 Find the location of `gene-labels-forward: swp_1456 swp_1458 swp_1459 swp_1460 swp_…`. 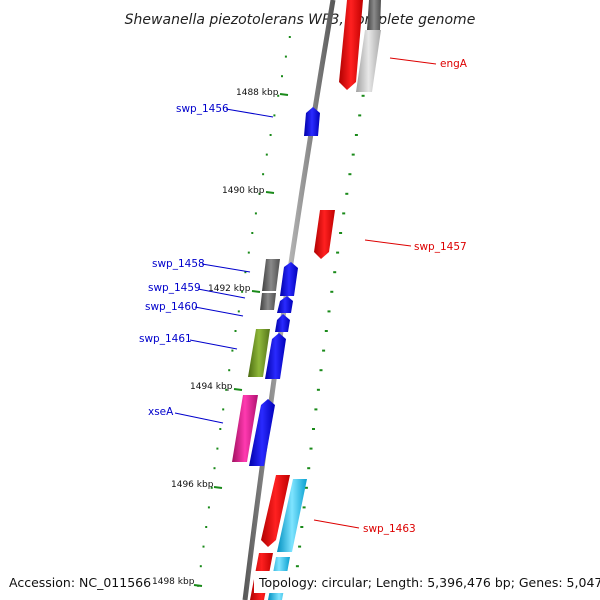

gene-labels-forward: swp_1456 swp_1458 swp_1459 swp_1460 swp_… is located at coordinates (206, 263).